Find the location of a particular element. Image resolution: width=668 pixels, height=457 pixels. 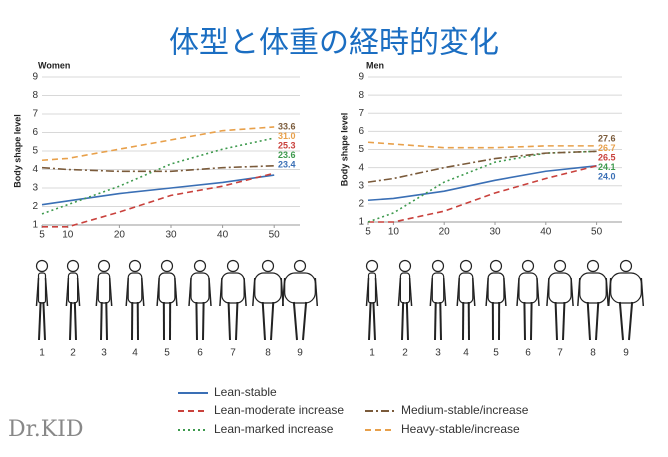

end-label: 31.0 is located at coordinates (287, 136).